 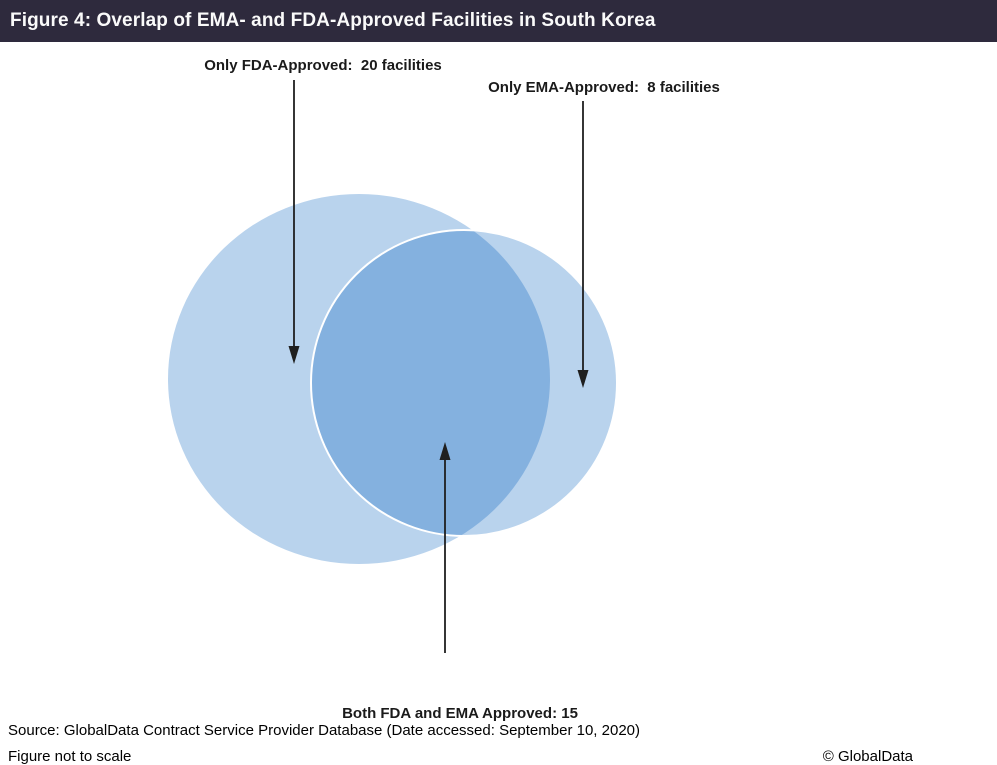 What do you see at coordinates (604, 87) in the screenshot?
I see `label-only-ema-approved: Only EMA-Approved: 8 facilities` at bounding box center [604, 87].